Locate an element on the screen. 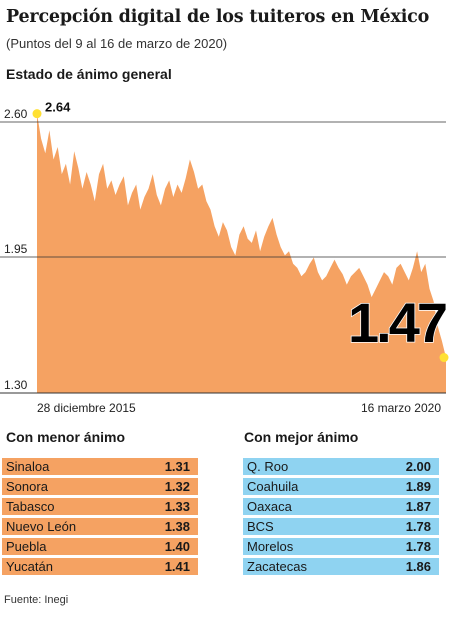 The image size is (455, 620). mejor-state-value: 2.00 is located at coordinates (418, 466).